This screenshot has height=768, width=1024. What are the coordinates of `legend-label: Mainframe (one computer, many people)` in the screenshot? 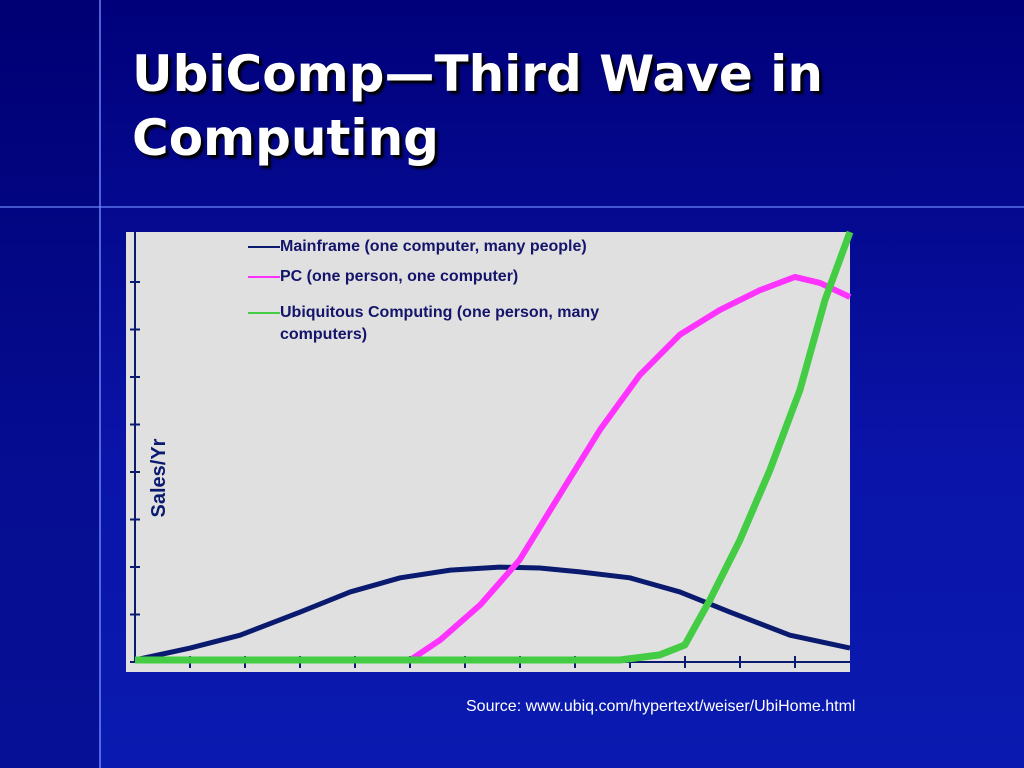 It's located at (433, 246).